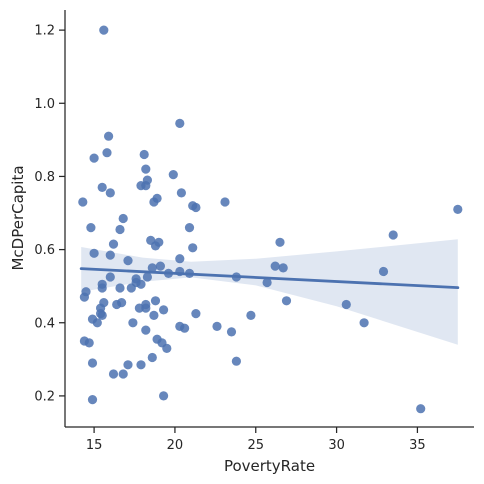 The height and width of the screenshot is (484, 484). I want to click on y-tick-label: 0.8, so click(44, 177).